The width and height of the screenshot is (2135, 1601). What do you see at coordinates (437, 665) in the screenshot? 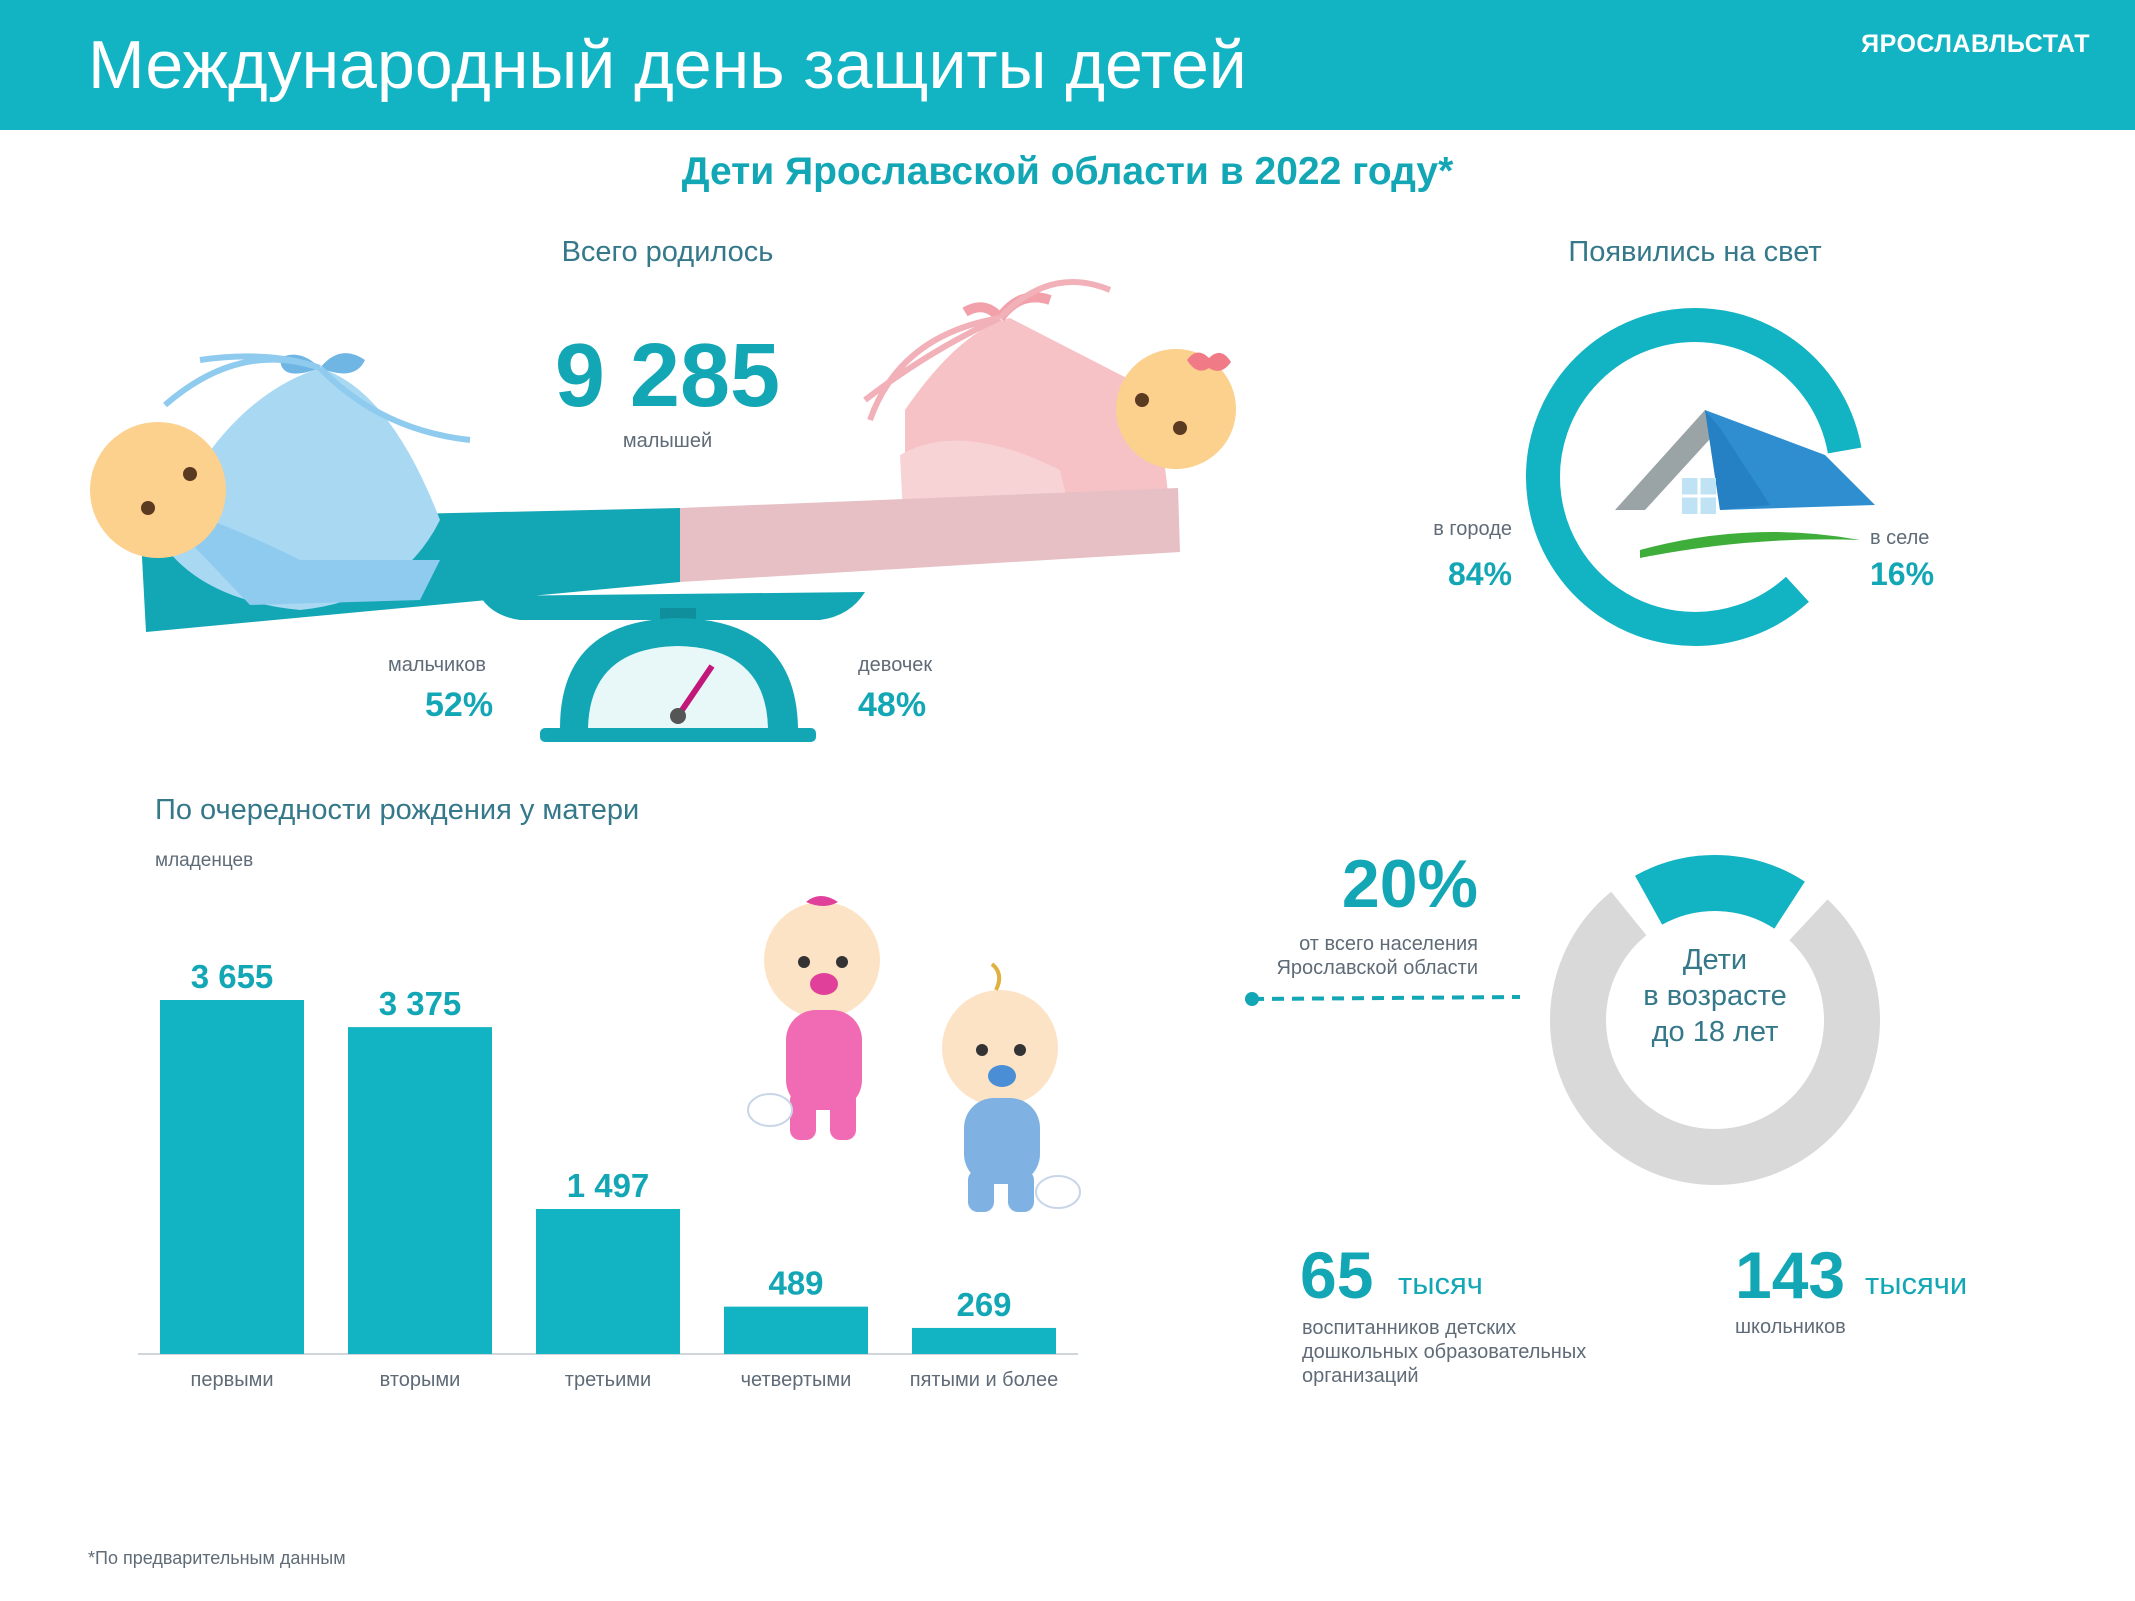
I see `boys-label: мальчиков` at bounding box center [437, 665].